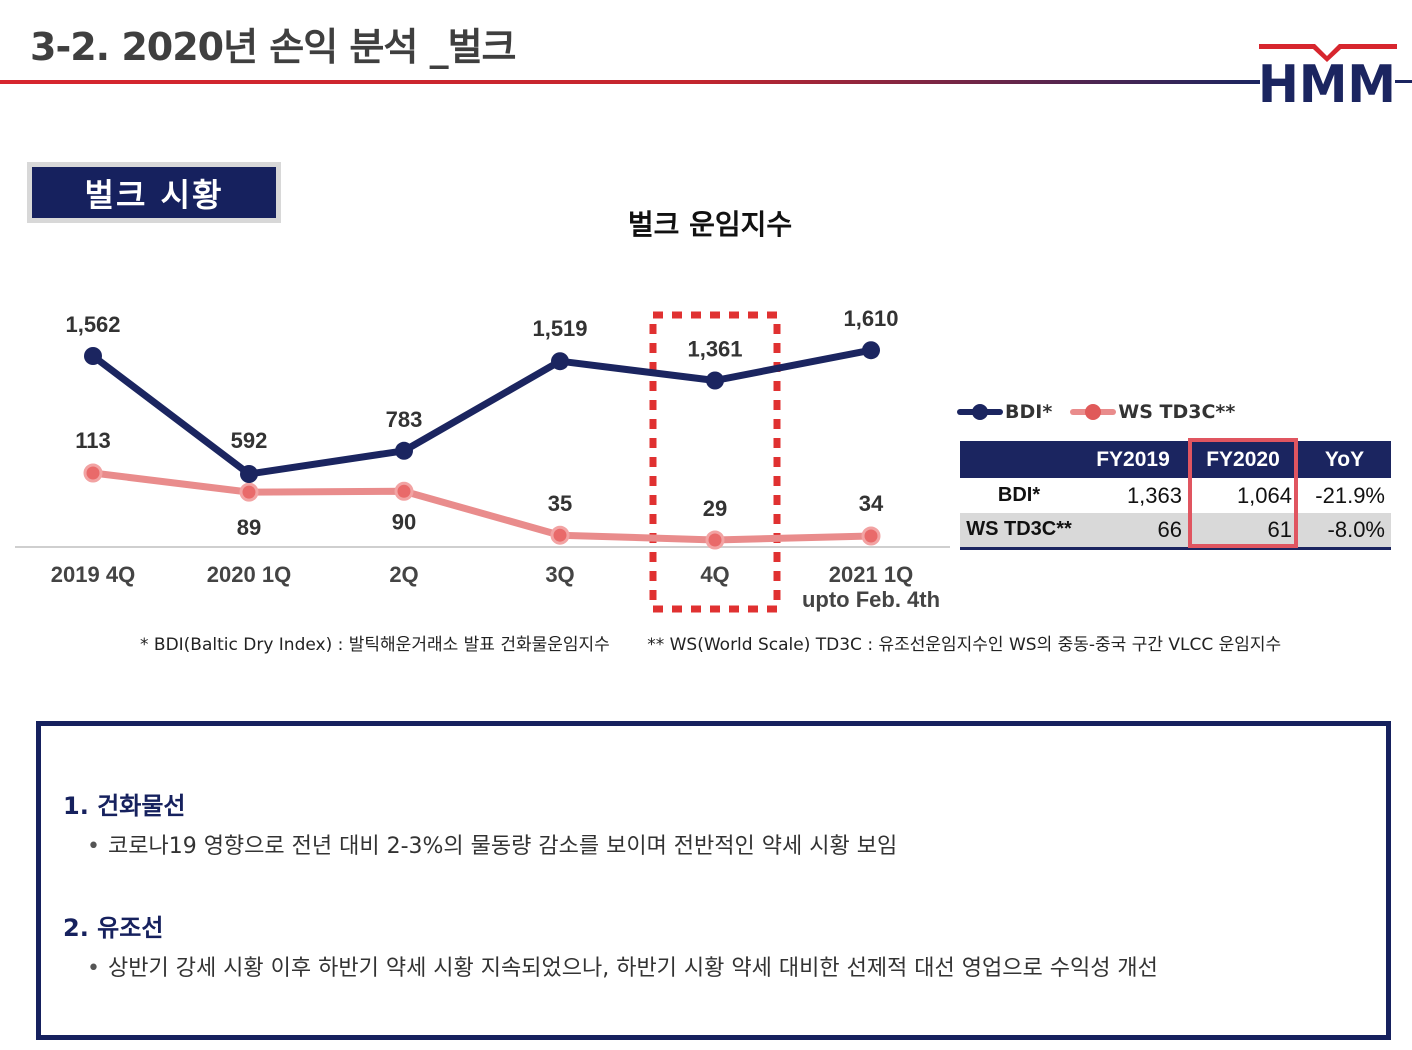 Image resolution: width=1412 pixels, height=1050 pixels. What do you see at coordinates (1004, 412) in the screenshot?
I see `legend-item-bdi: BDI*` at bounding box center [1004, 412].